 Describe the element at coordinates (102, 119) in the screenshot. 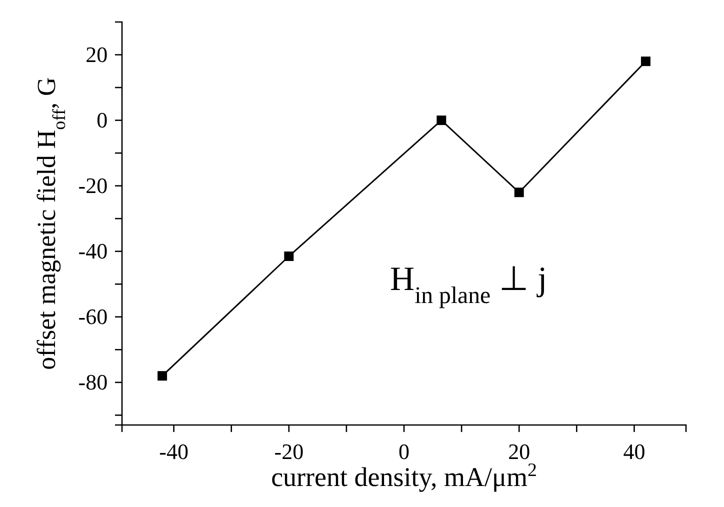

I see `y-tick-label: 0` at that location.